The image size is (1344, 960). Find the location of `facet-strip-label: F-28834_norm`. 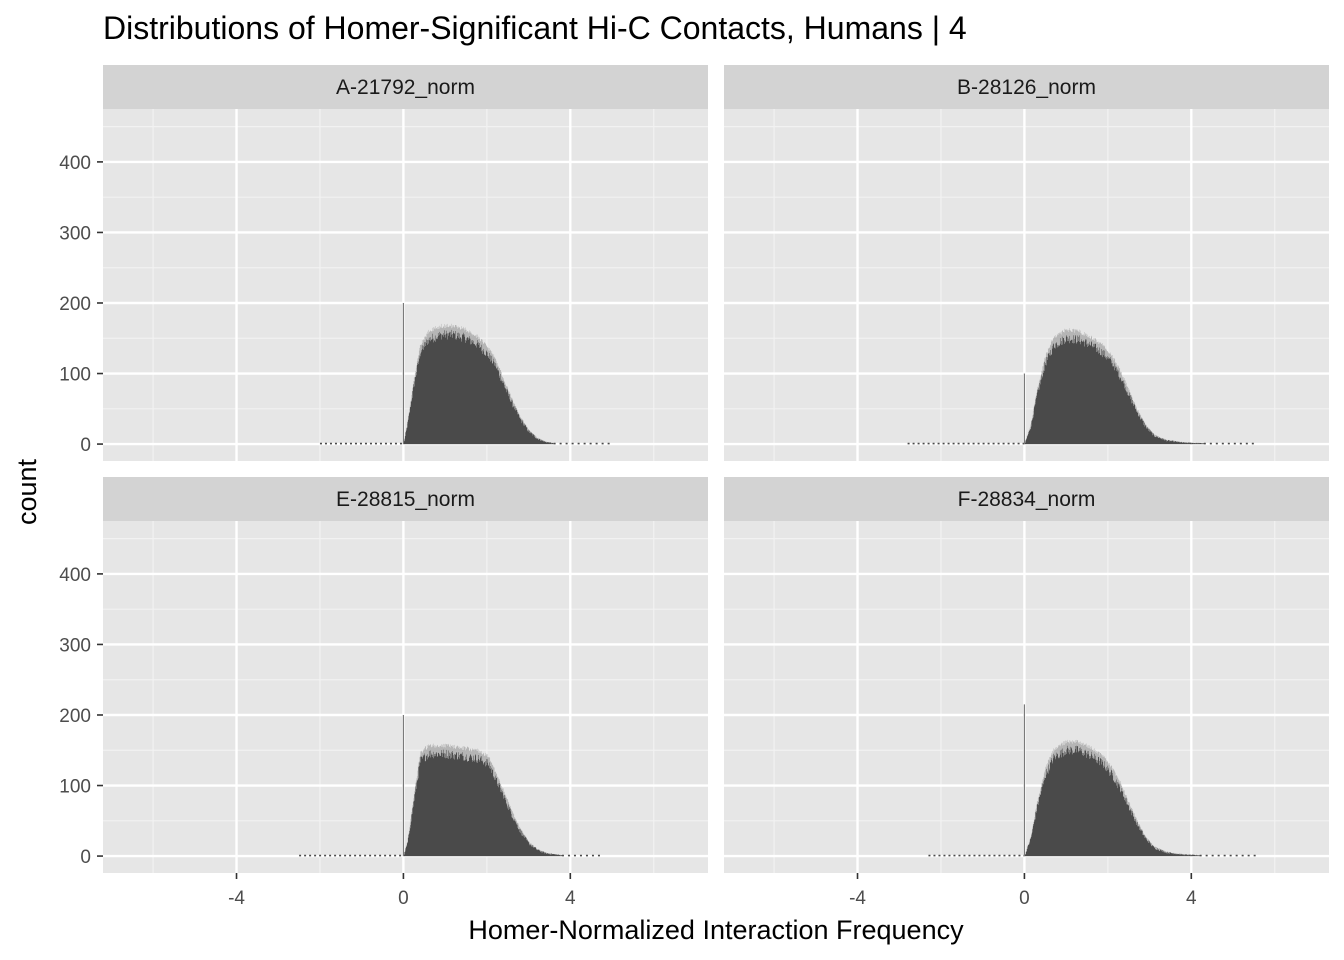

facet-strip-label: F-28834_norm is located at coordinates (1027, 499).